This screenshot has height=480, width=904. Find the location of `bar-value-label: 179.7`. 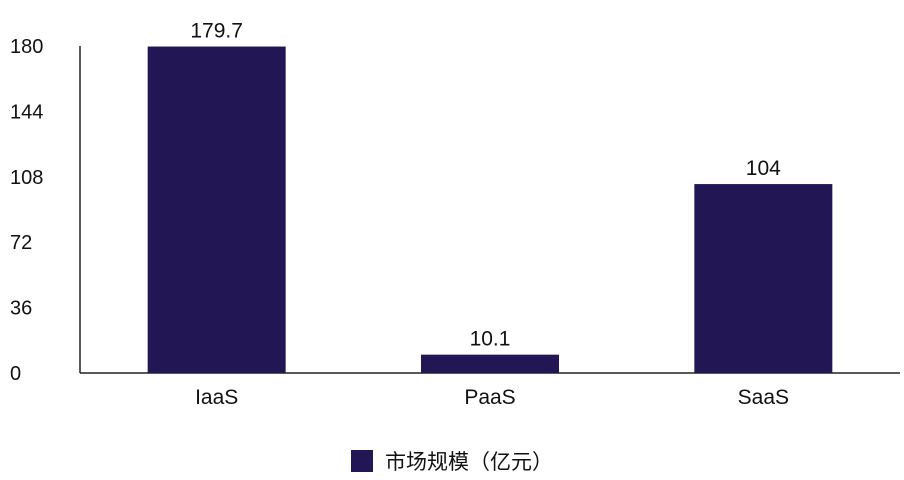

bar-value-label: 179.7 is located at coordinates (216, 31).